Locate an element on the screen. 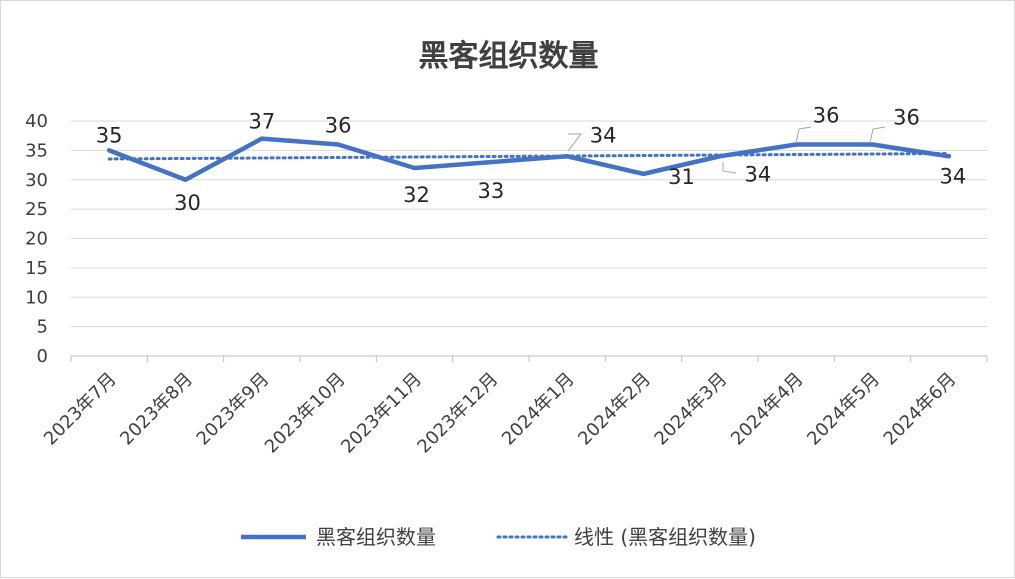 The image size is (1015, 579). series-line is located at coordinates (529, 159).